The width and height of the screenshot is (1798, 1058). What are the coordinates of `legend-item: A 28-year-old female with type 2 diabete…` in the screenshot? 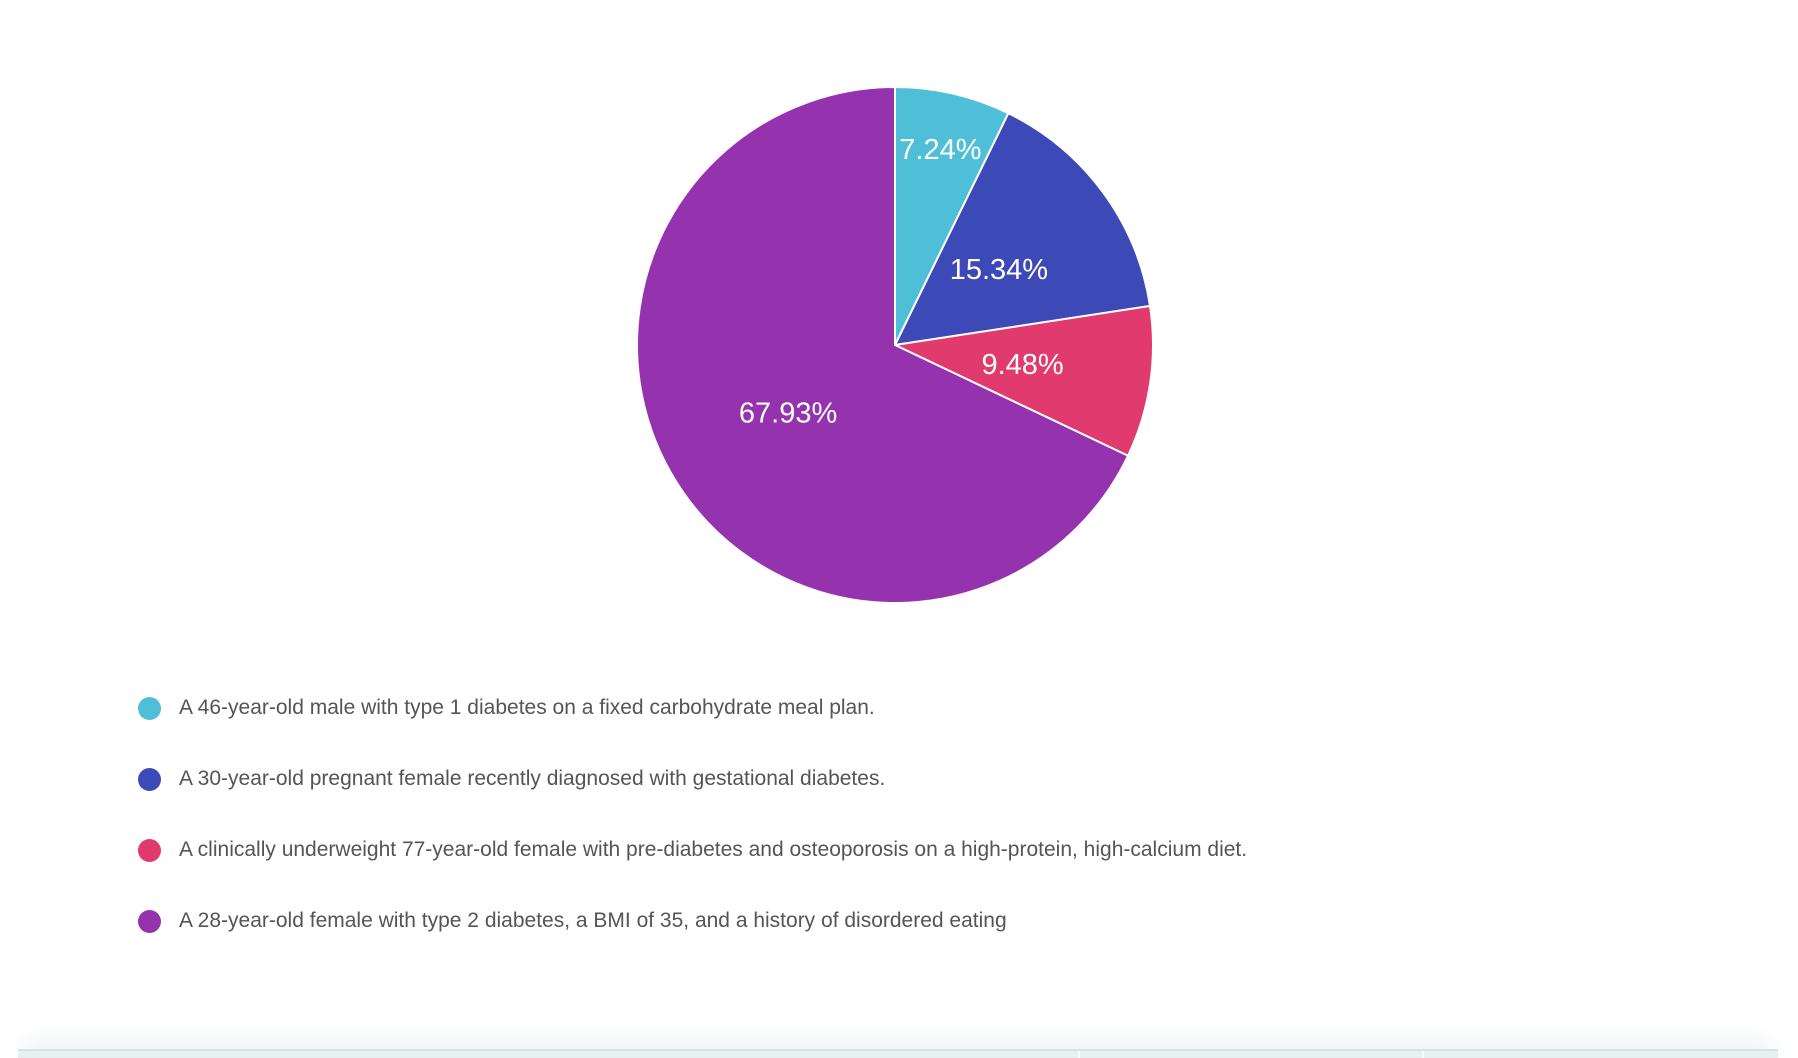 It's located at (692, 921).